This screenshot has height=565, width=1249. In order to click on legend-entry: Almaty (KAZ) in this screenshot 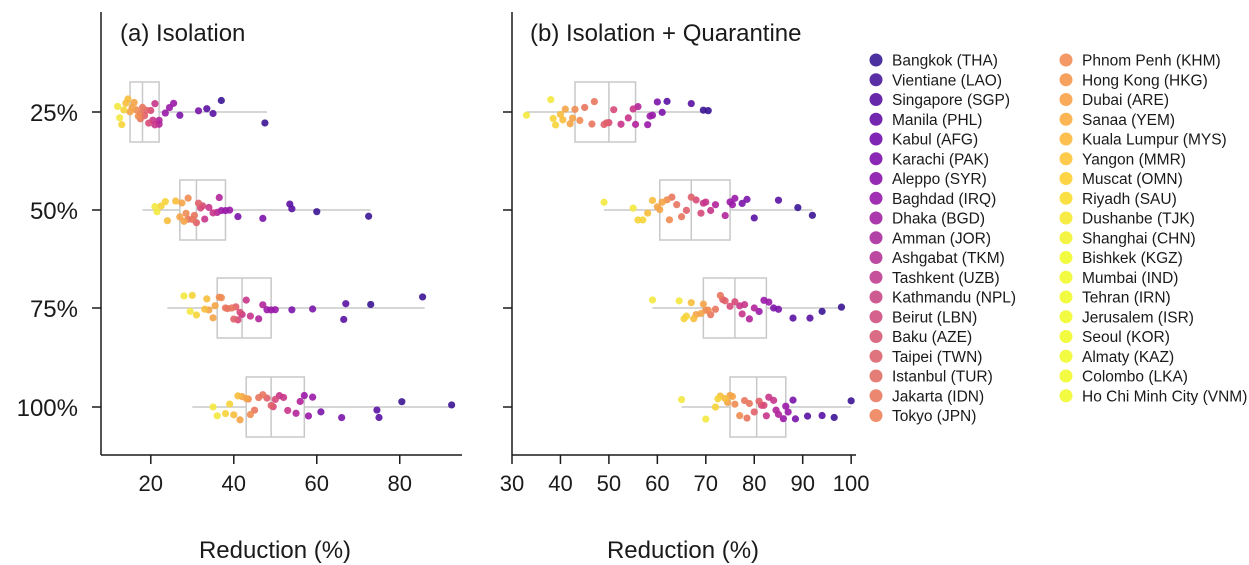, I will do `click(1116, 357)`.